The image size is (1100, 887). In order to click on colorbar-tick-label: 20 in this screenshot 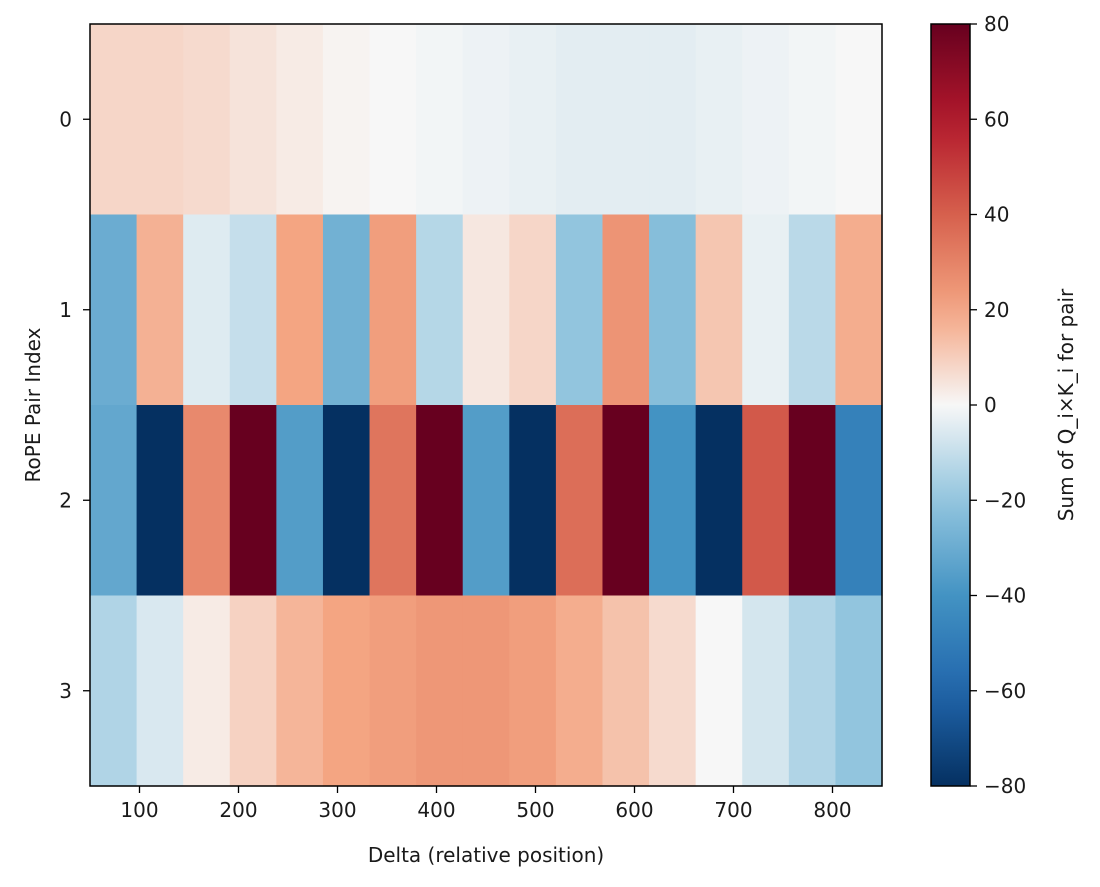, I will do `click(996, 310)`.